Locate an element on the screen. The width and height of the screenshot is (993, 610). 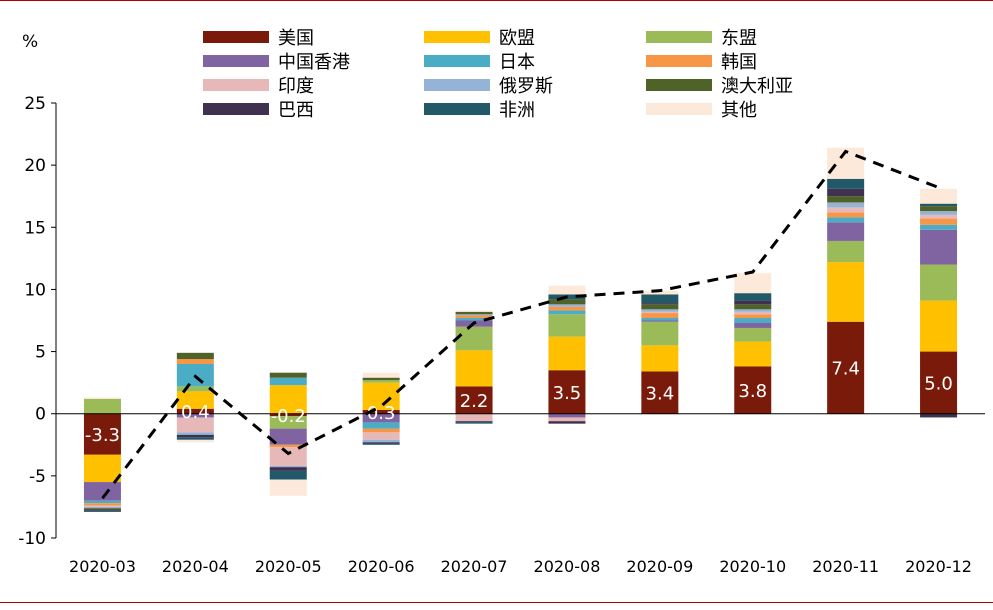
x-tick-label: 2020-12 is located at coordinates (938, 566).